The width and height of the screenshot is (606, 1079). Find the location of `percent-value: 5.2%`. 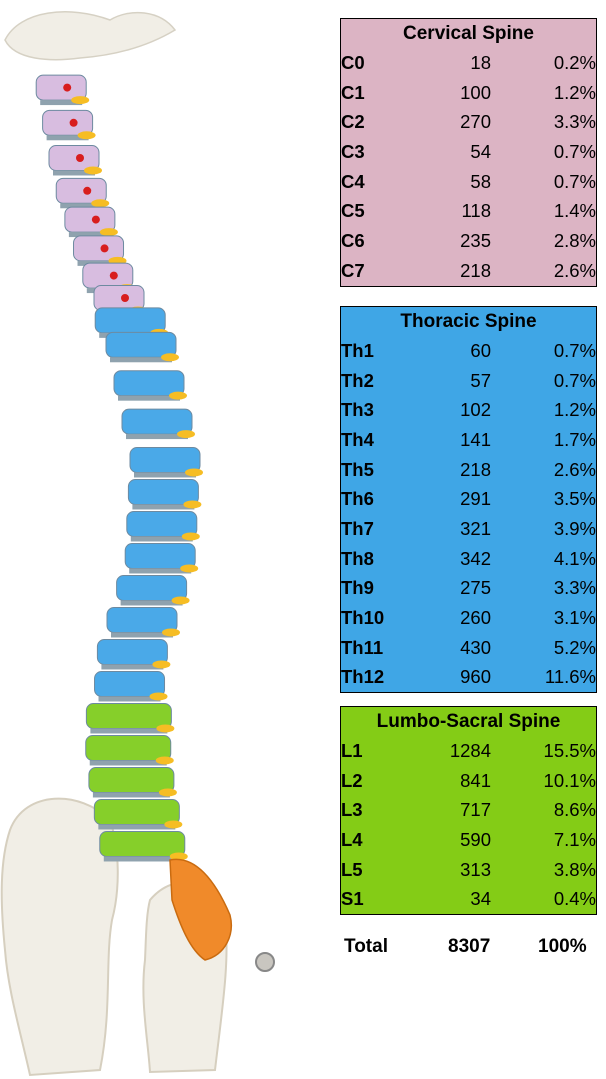

percent-value: 5.2% is located at coordinates (574, 647).